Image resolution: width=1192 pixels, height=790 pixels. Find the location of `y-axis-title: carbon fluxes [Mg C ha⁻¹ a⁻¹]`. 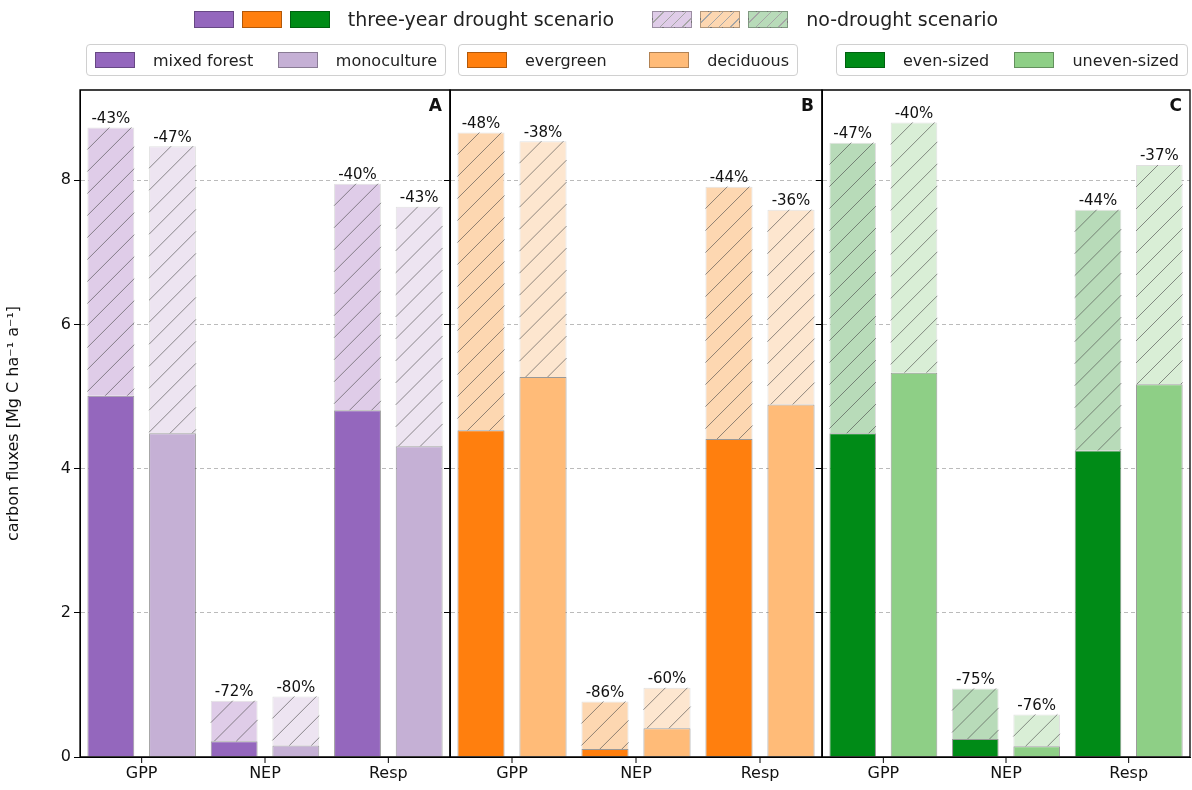

y-axis-title: carbon fluxes [Mg C ha⁻¹ a⁻¹] is located at coordinates (12, 423).